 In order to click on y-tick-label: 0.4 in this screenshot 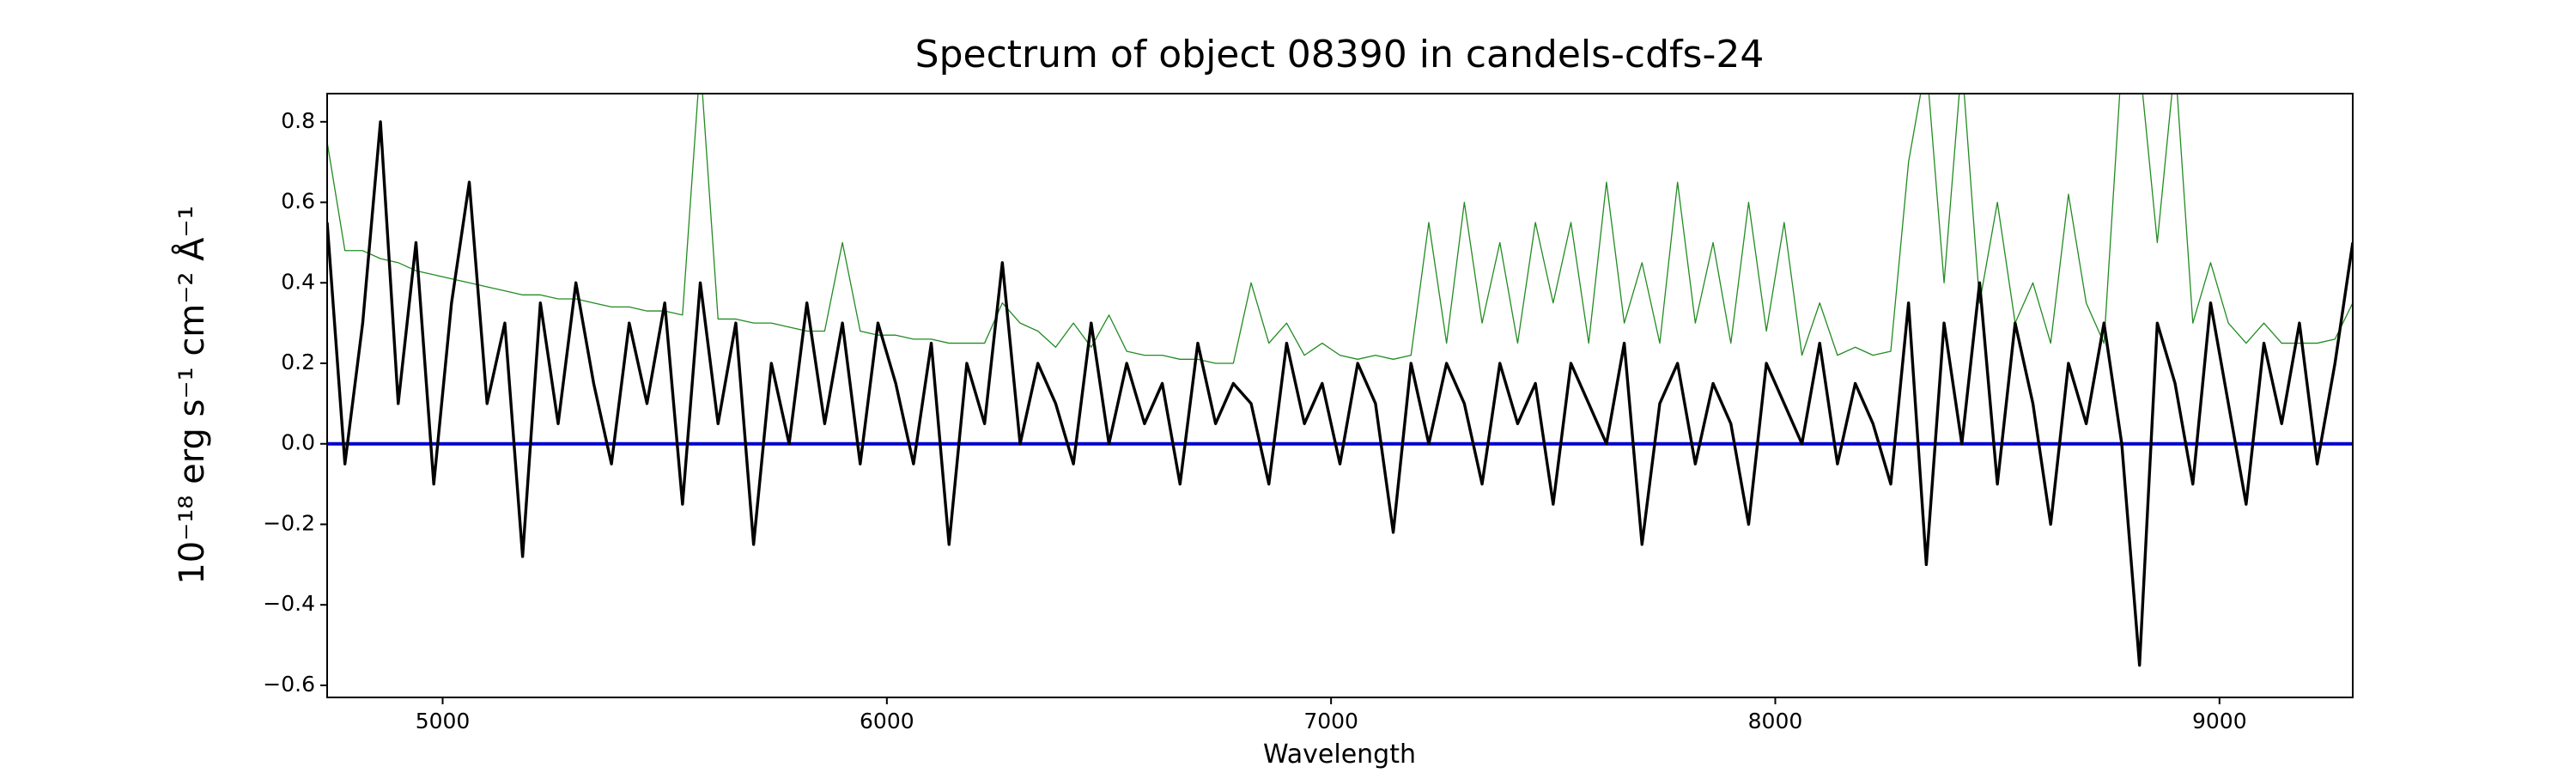, I will do `click(298, 281)`.